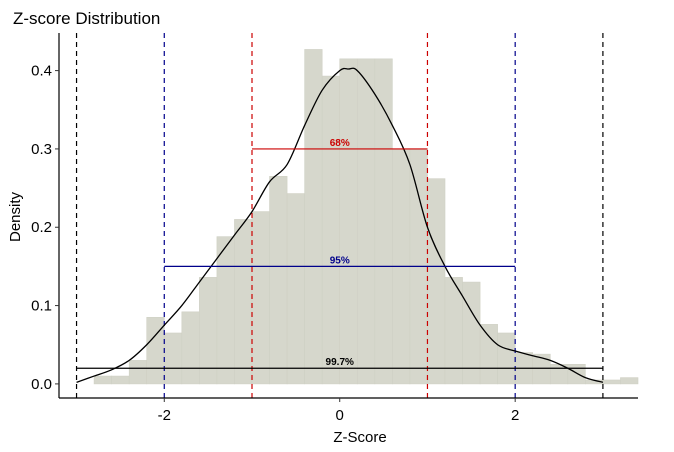  Describe the element at coordinates (41, 306) in the screenshot. I see `y-tick-label: 0.1` at that location.